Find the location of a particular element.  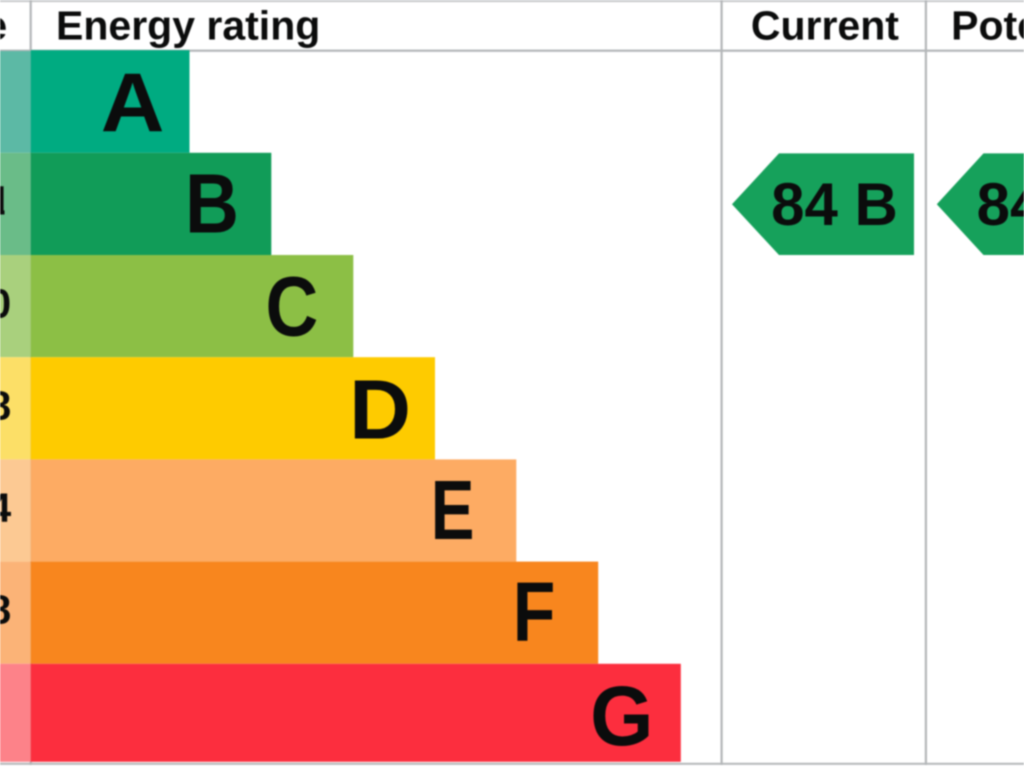

svg-text: F is located at coordinates (534, 613).